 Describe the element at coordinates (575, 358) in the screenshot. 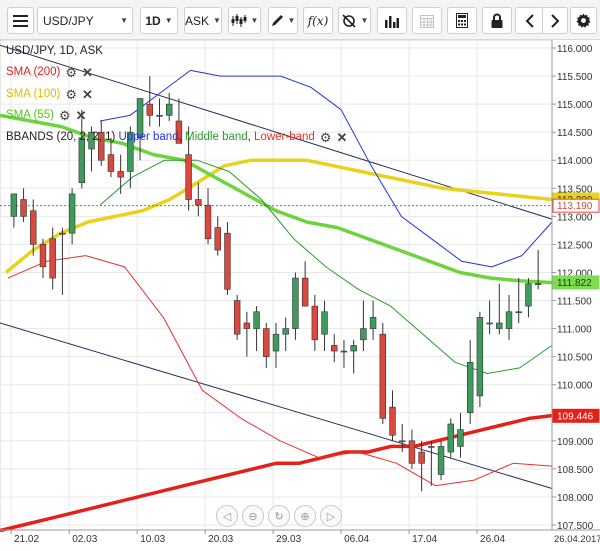

I see `price-tick-label: 110.500` at that location.